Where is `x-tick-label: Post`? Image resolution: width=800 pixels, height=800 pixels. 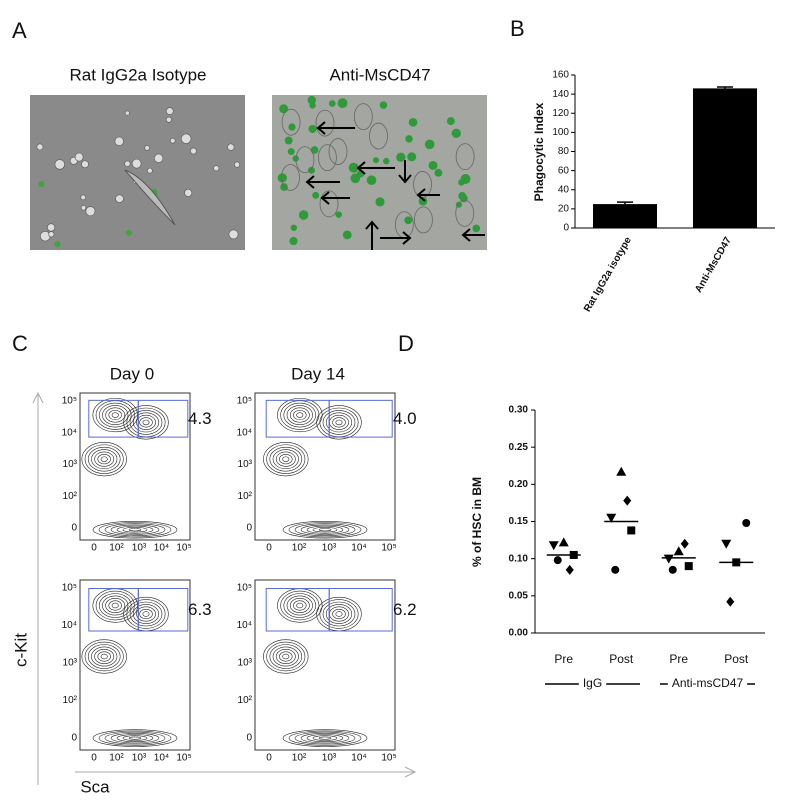 x-tick-label: Post is located at coordinates (621, 659).